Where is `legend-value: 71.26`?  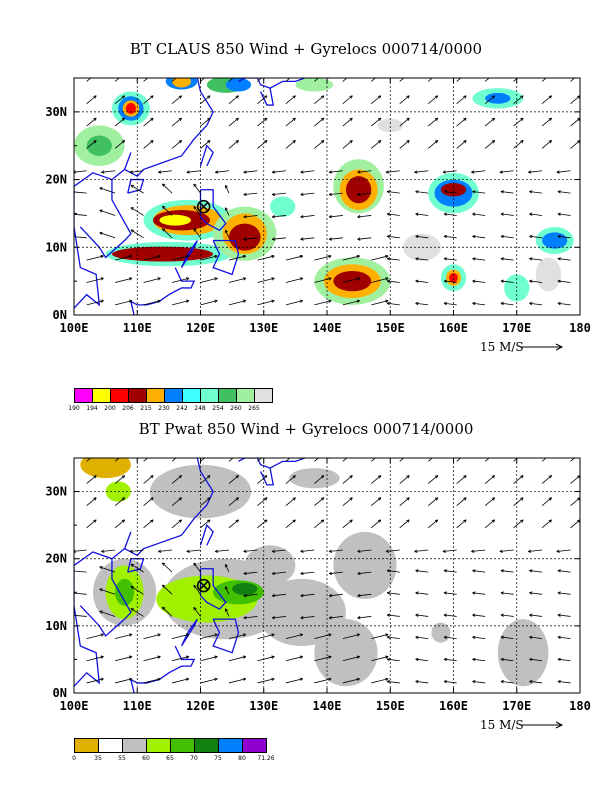 legend-value: 71.26 is located at coordinates (266, 758).